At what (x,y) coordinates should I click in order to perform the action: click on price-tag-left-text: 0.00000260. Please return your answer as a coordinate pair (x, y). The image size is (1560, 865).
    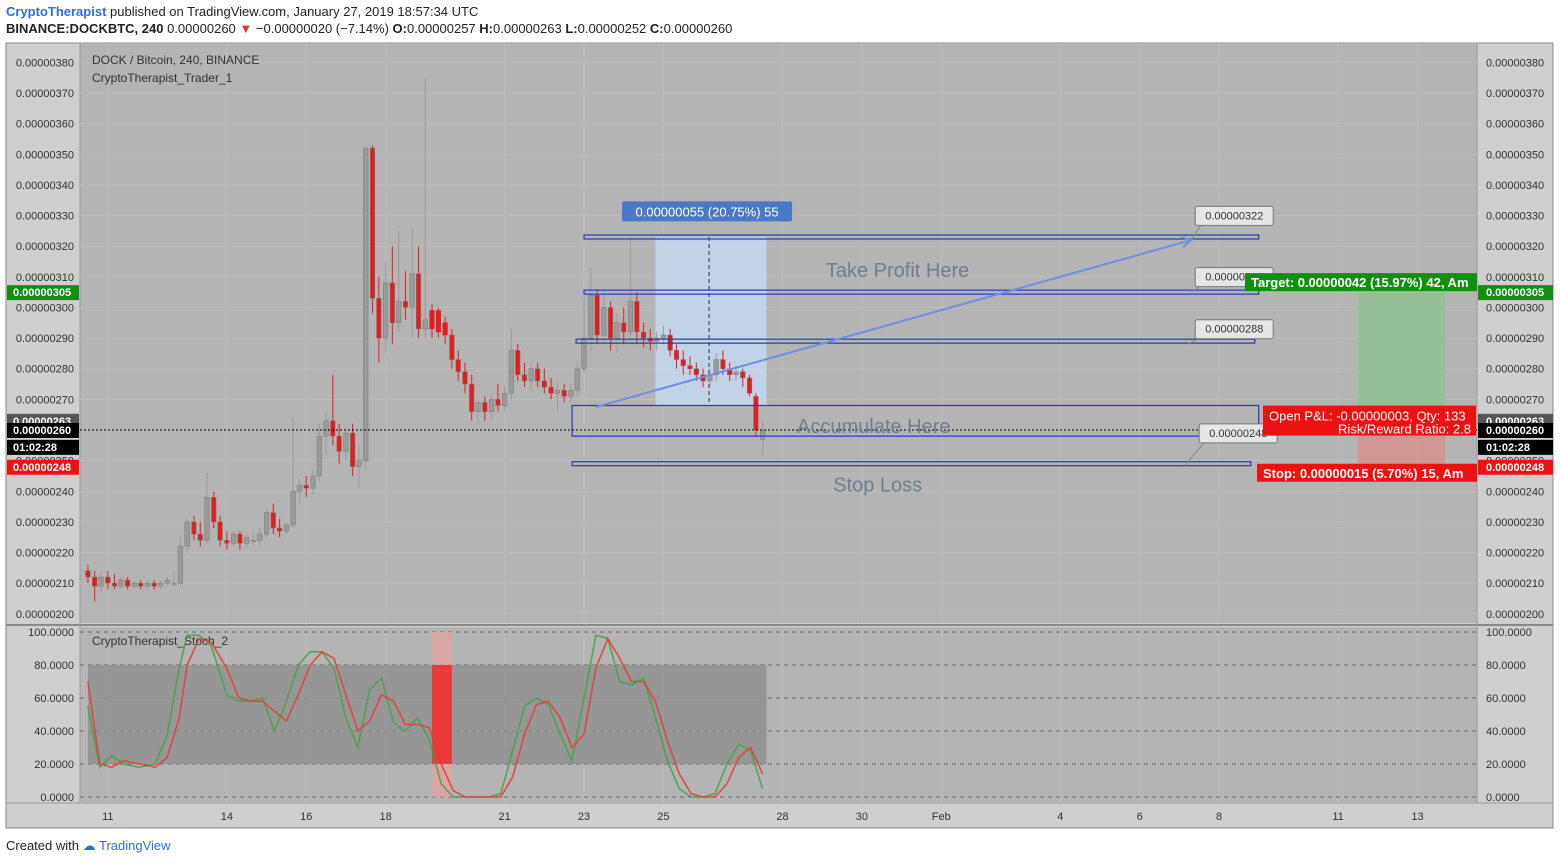
    Looking at the image, I should click on (42, 431).